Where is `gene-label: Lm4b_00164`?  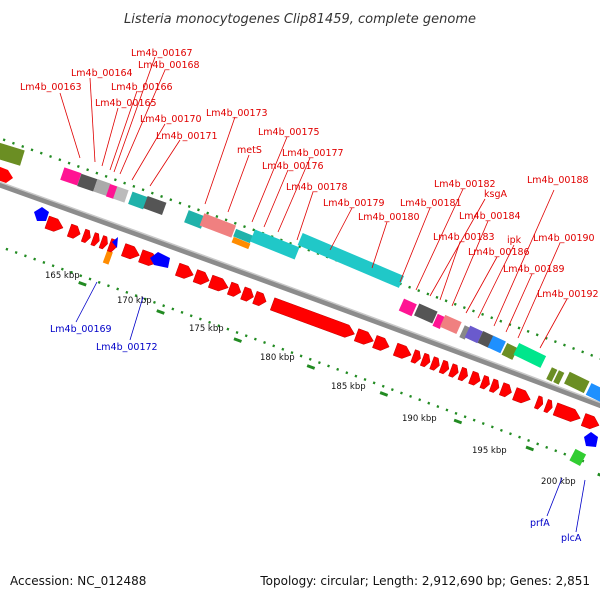 gene-label: Lm4b_00164 is located at coordinates (102, 73).